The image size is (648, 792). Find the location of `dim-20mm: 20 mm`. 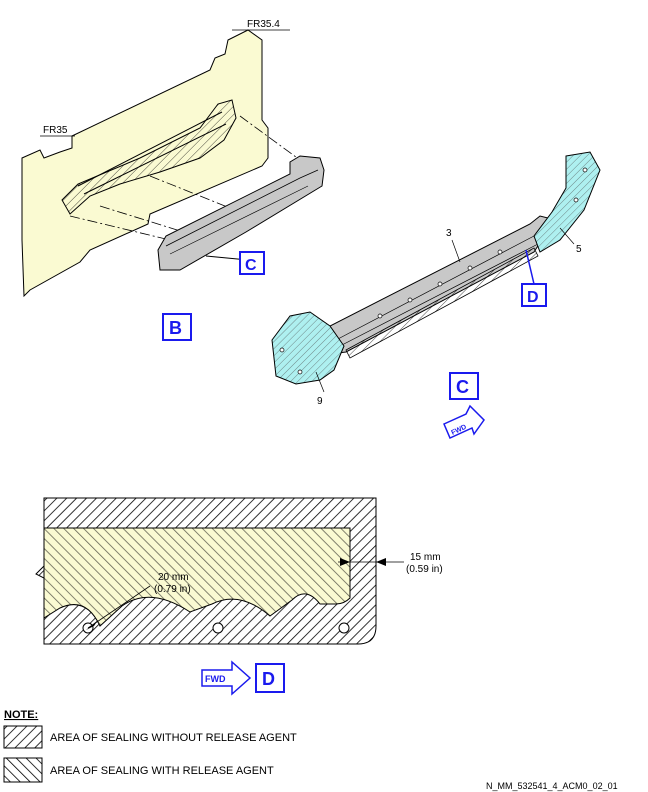

dim-20mm: 20 mm is located at coordinates (173, 577).